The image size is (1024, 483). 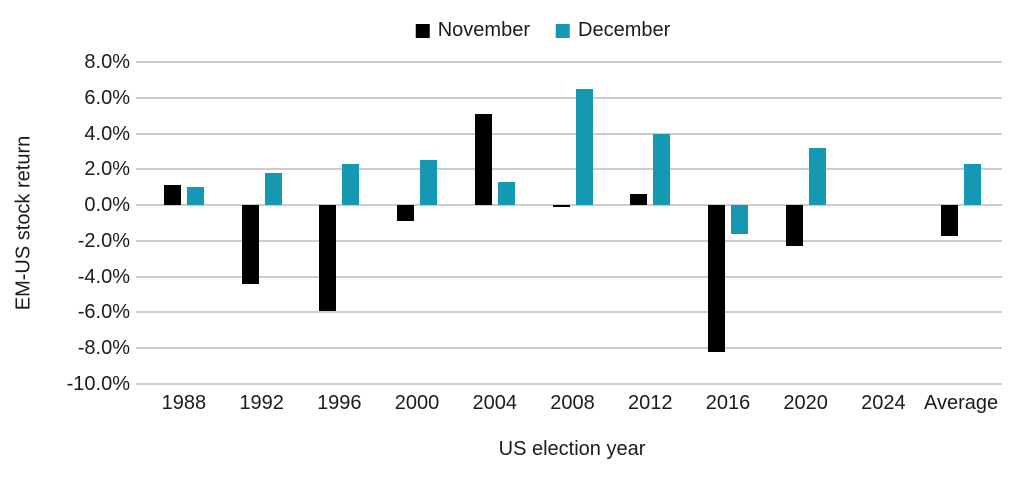 What do you see at coordinates (107, 169) in the screenshot?
I see `y-axis-tick-label: 2.0%` at bounding box center [107, 169].